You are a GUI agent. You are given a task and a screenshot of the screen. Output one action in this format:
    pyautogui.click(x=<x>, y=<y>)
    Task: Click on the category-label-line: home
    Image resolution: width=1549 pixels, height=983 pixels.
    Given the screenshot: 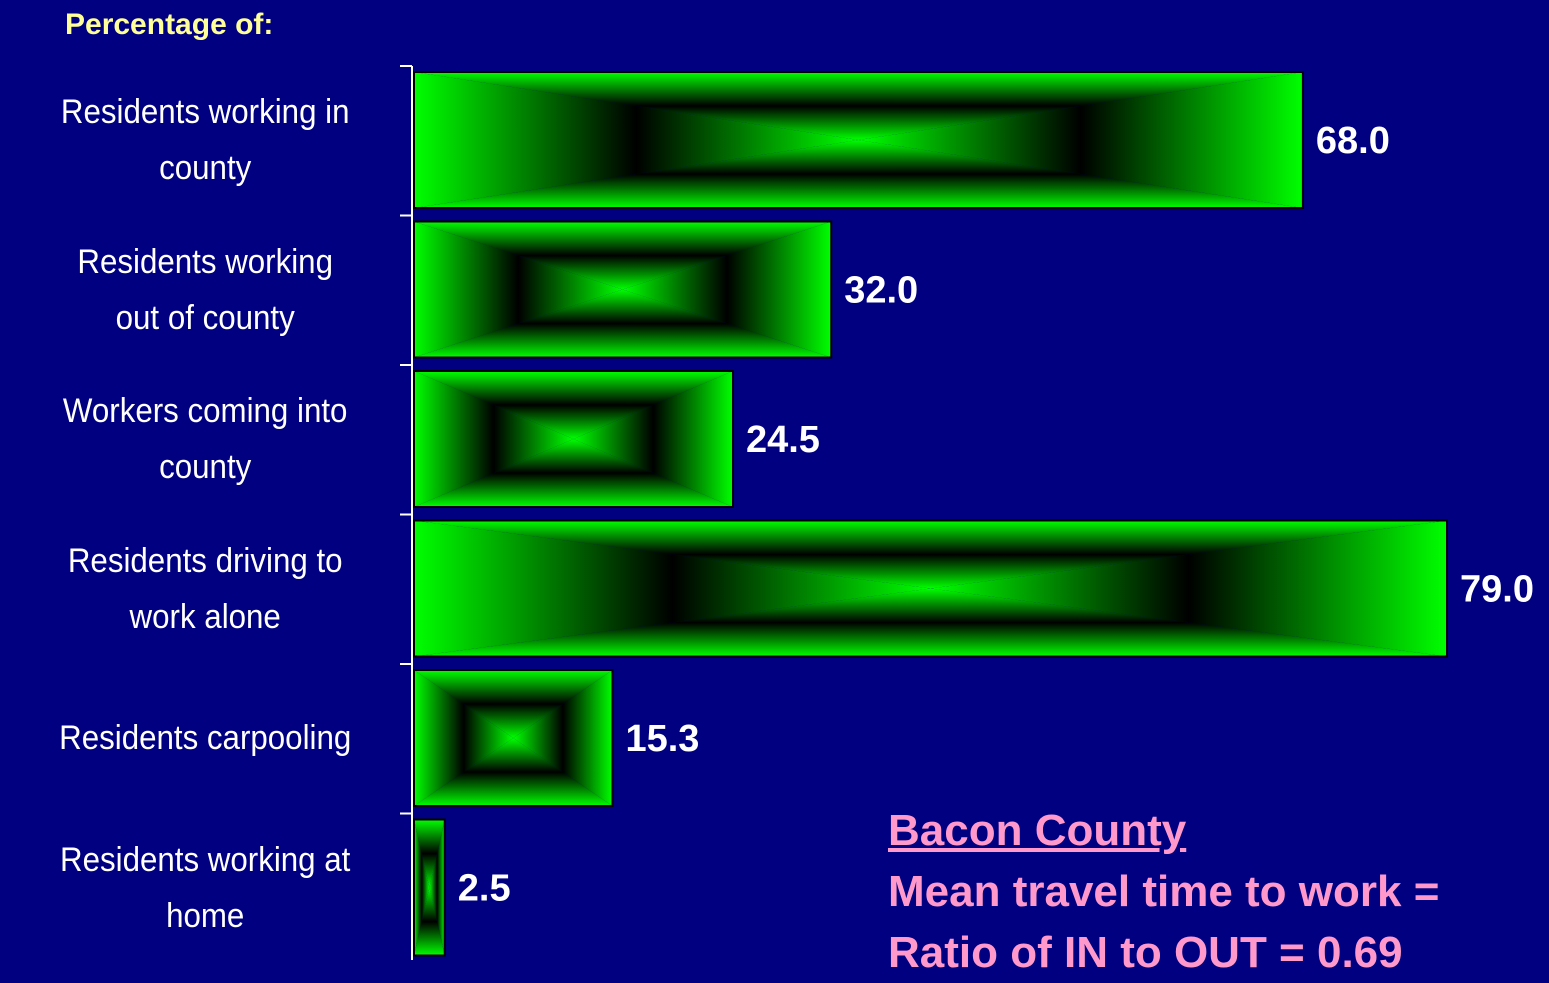 What is the action you would take?
    pyautogui.click(x=205, y=915)
    